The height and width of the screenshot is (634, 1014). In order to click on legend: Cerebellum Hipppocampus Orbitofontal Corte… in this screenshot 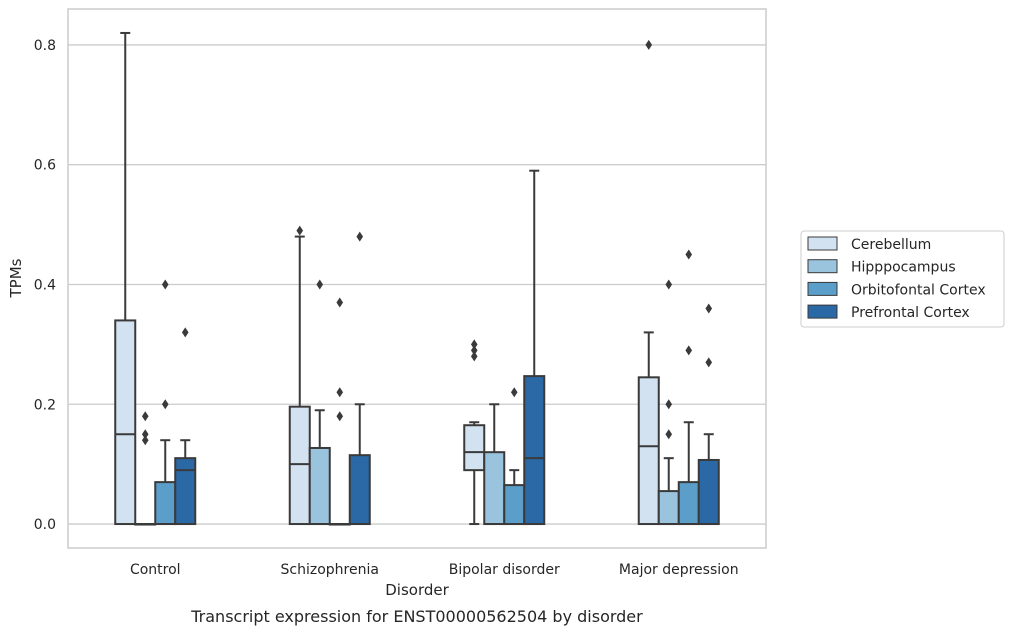, I will do `click(902, 279)`.